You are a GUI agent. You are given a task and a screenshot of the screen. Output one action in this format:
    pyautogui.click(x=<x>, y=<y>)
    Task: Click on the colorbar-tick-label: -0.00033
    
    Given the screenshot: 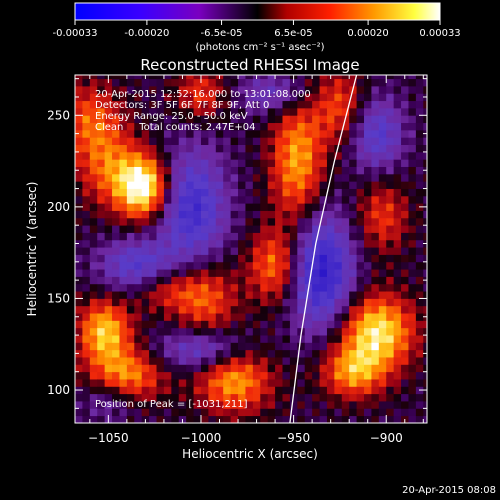 What is the action you would take?
    pyautogui.click(x=75, y=33)
    